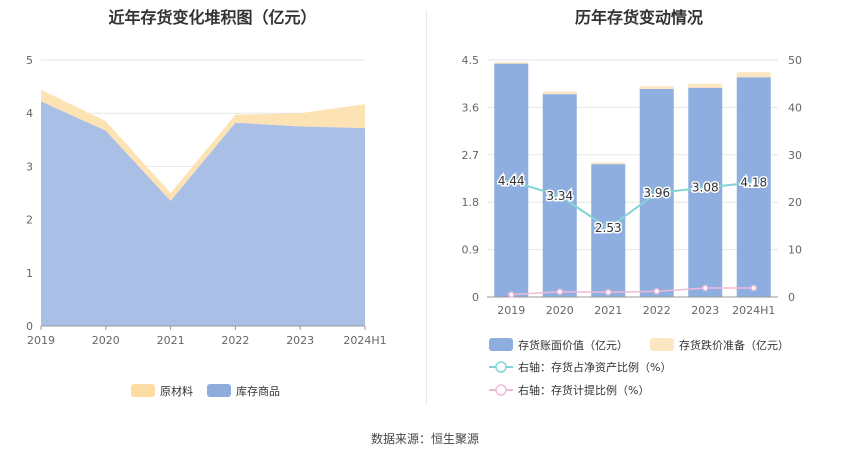 This screenshot has height=459, width=850. Describe the element at coordinates (501, 390) in the screenshot. I see `right-legend-marker-provision-ratio` at that location.